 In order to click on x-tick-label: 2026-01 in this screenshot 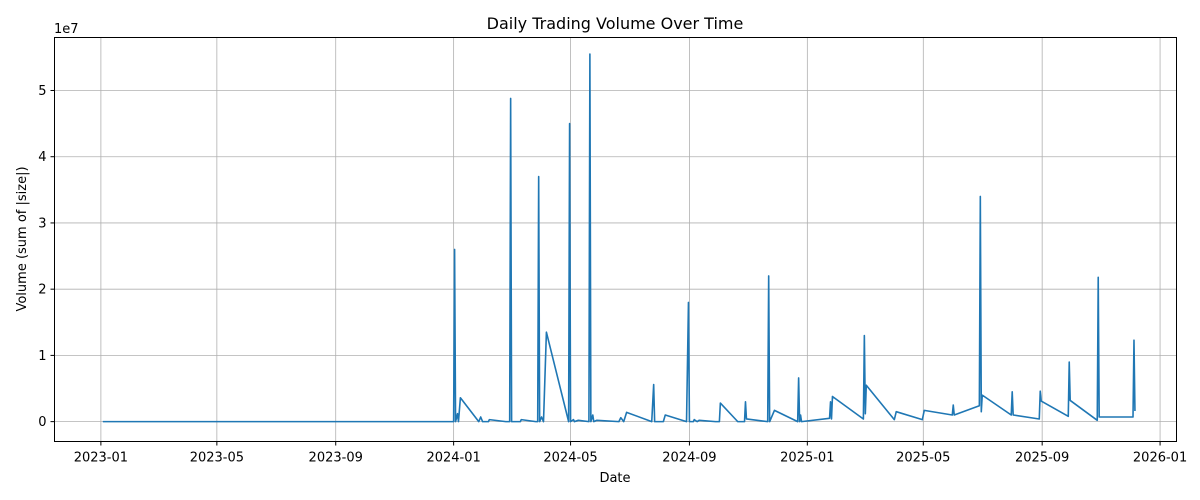, I will do `click(1160, 458)`.